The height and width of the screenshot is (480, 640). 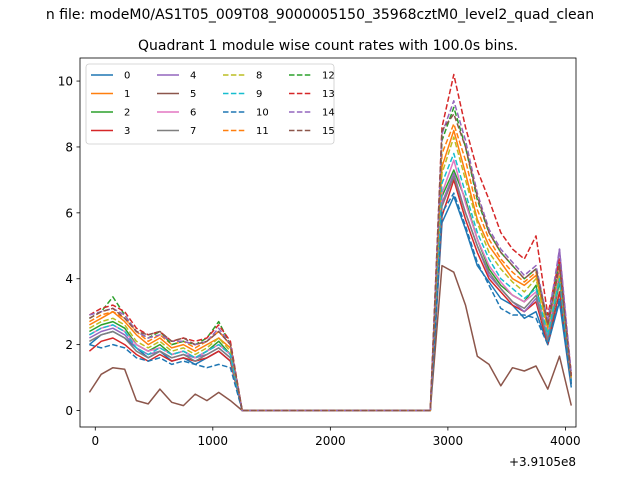 I want to click on y-tick-label: 10, so click(x=65, y=82).